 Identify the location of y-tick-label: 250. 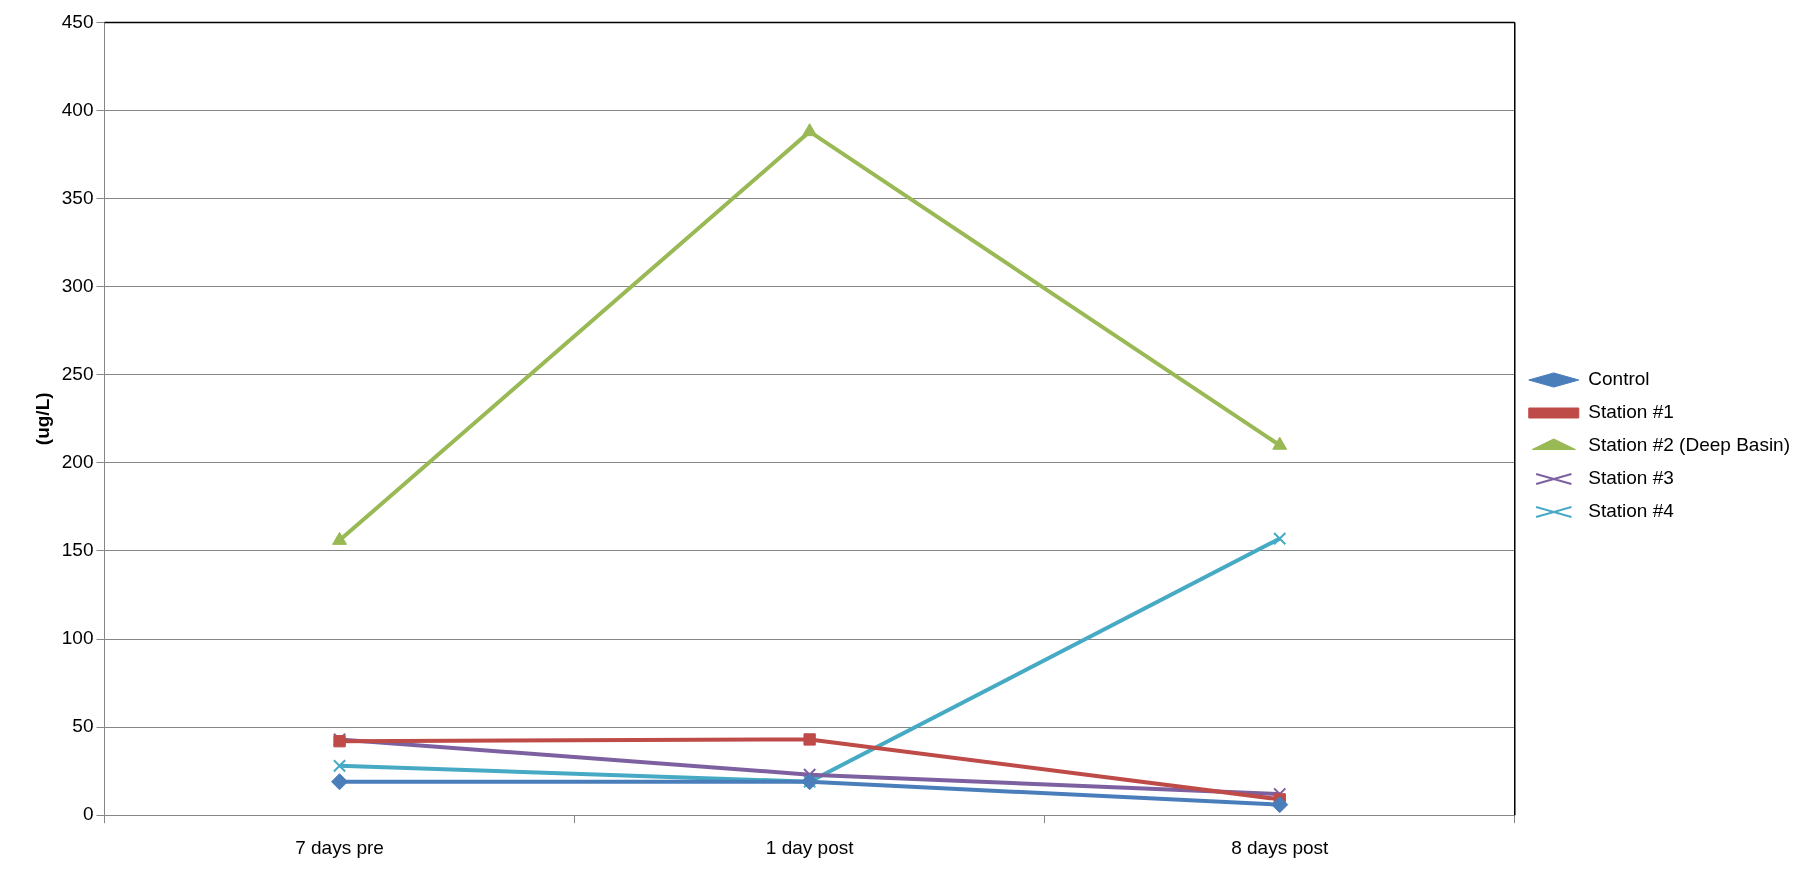
(77, 373).